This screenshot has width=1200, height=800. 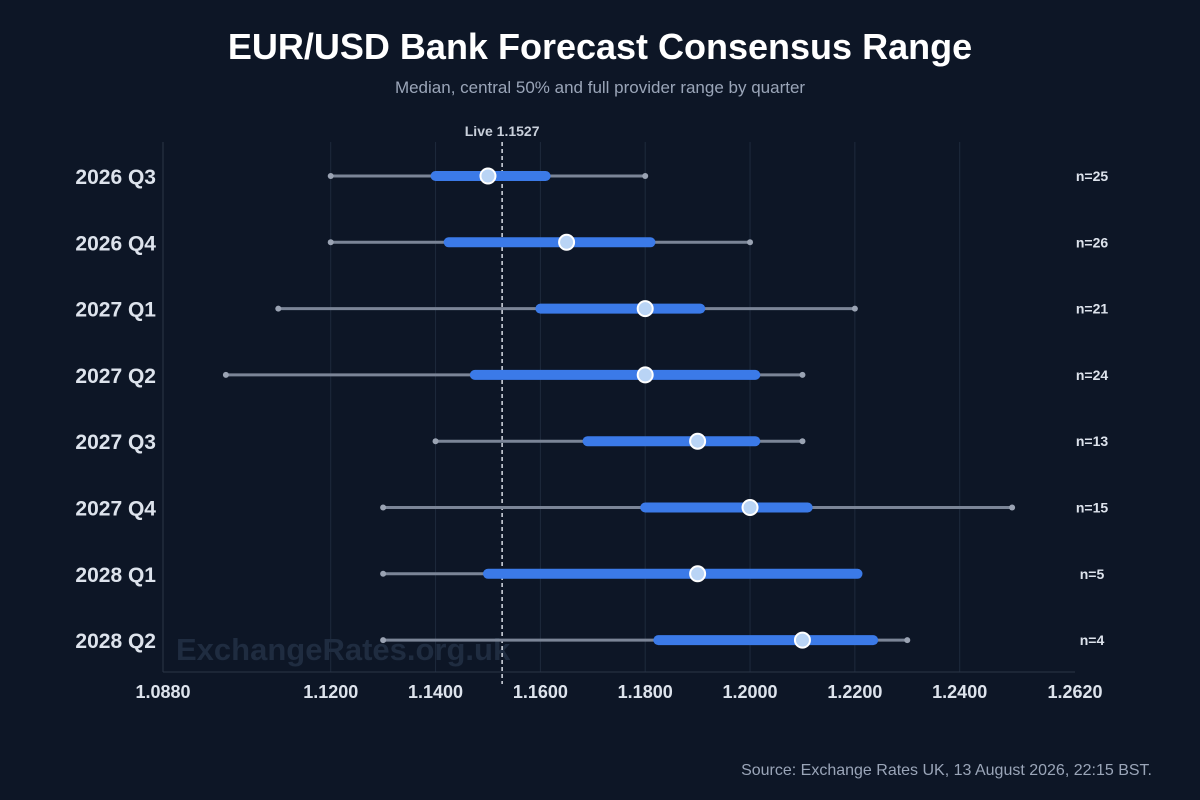 I want to click on watermark-text: ExchangeRates.org.uk, so click(x=343, y=649).